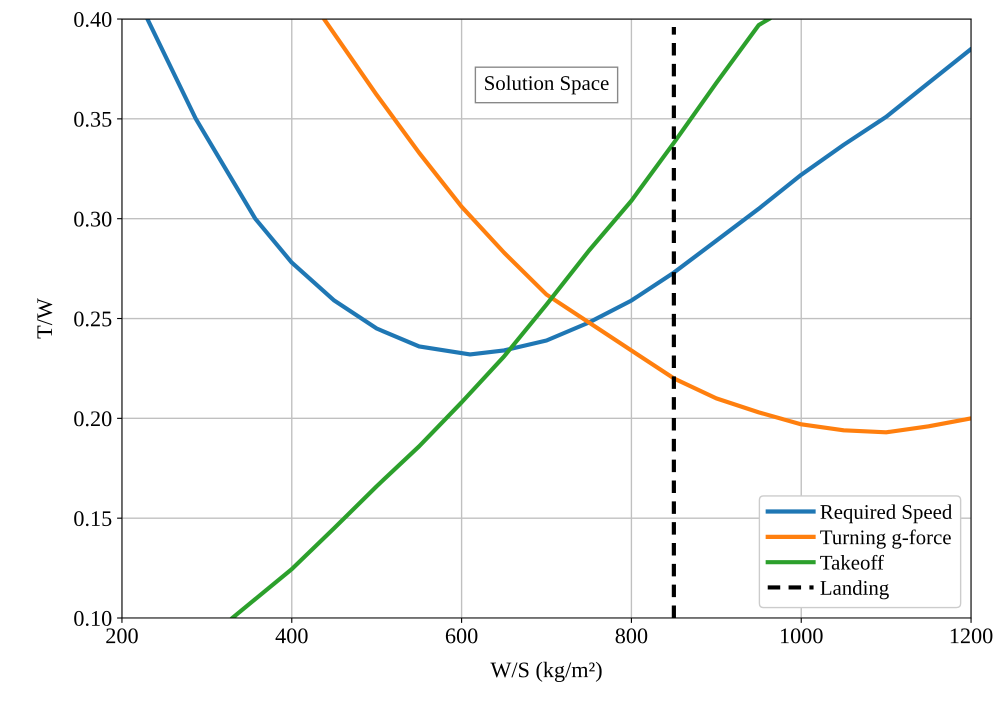  I want to click on y-tick-label: 0.15, so click(93, 518).